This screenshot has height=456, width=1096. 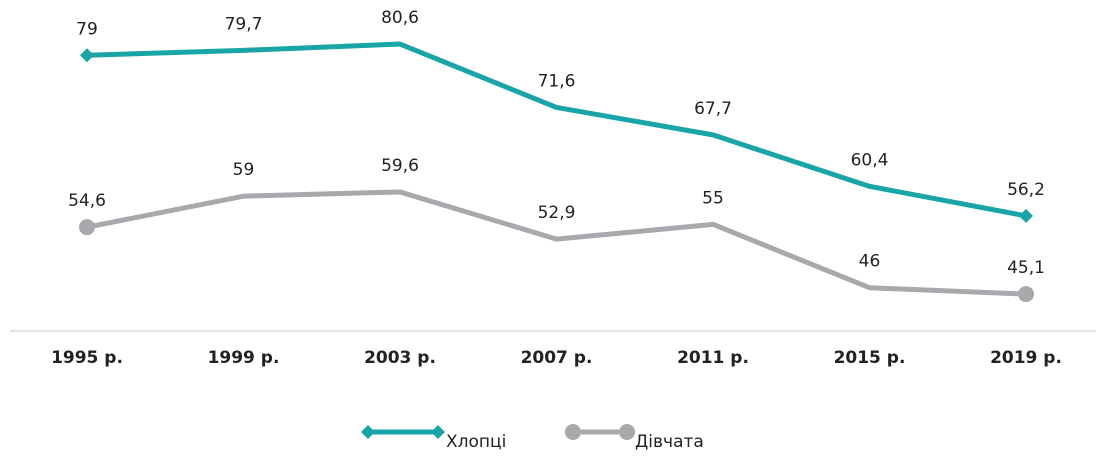 I want to click on x-tick-label: 2007 р., so click(x=557, y=358).